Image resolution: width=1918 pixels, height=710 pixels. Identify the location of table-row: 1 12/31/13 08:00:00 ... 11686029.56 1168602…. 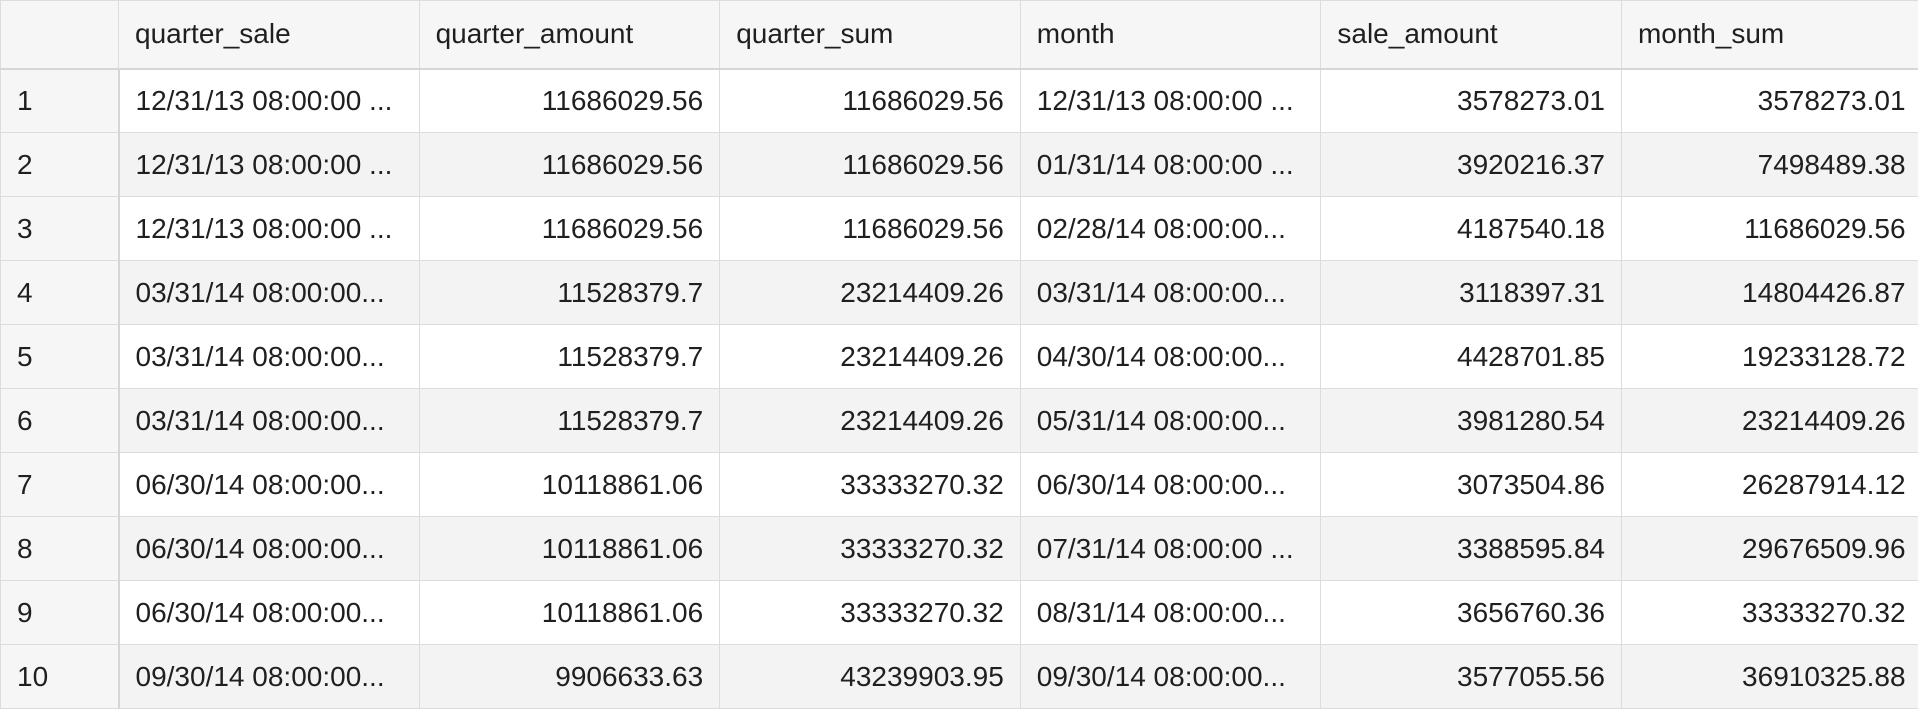
(959, 100).